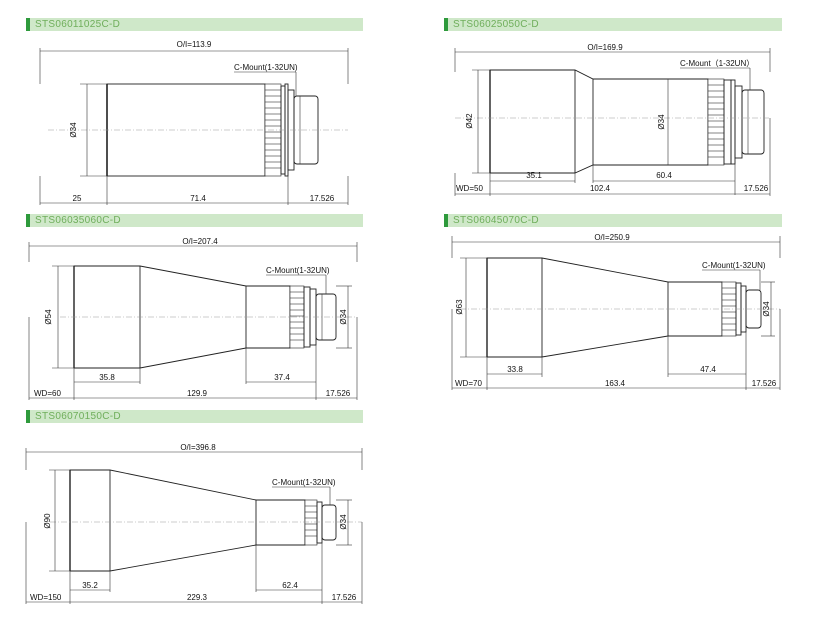 The image size is (831, 633). Describe the element at coordinates (496, 220) in the screenshot. I see `drawing-4-title: STS06045070C-D` at that location.